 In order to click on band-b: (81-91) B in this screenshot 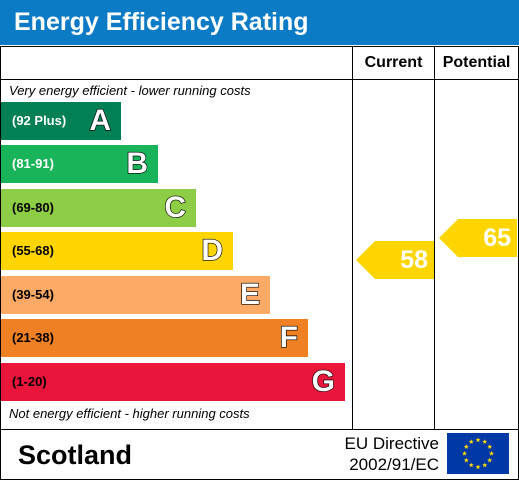, I will do `click(79, 164)`.